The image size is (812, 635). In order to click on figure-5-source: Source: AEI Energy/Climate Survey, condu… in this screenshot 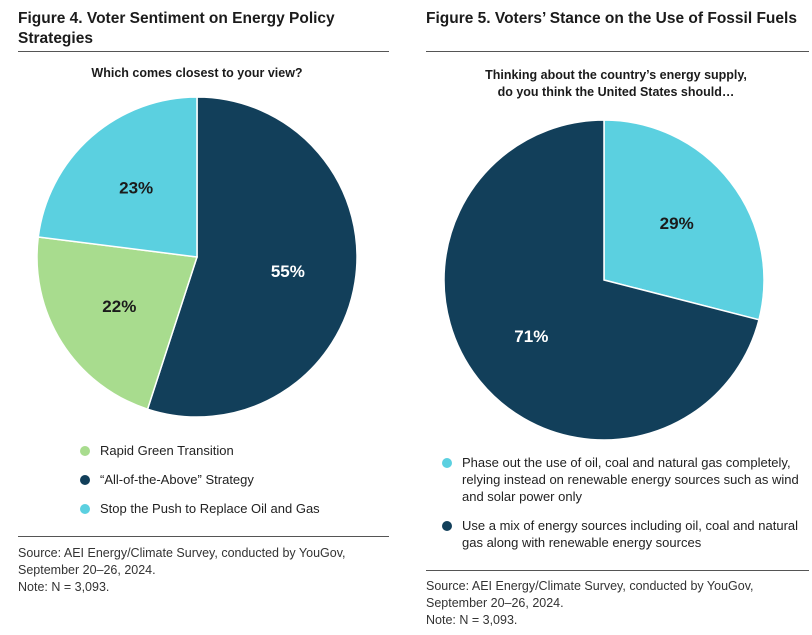, I will do `click(616, 603)`.